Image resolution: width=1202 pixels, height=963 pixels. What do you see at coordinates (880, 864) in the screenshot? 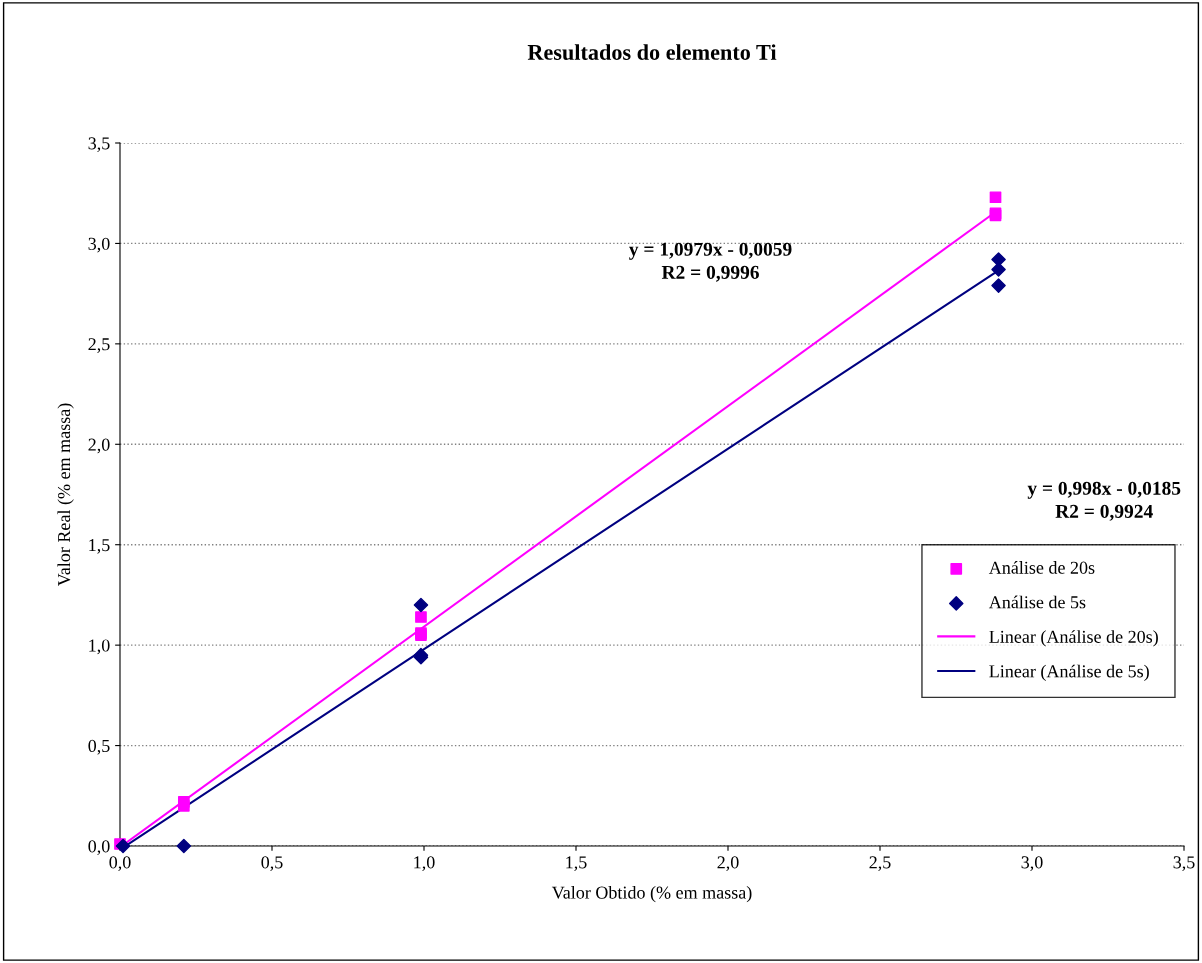
I see `x-tick-label: 2,5` at bounding box center [880, 864].